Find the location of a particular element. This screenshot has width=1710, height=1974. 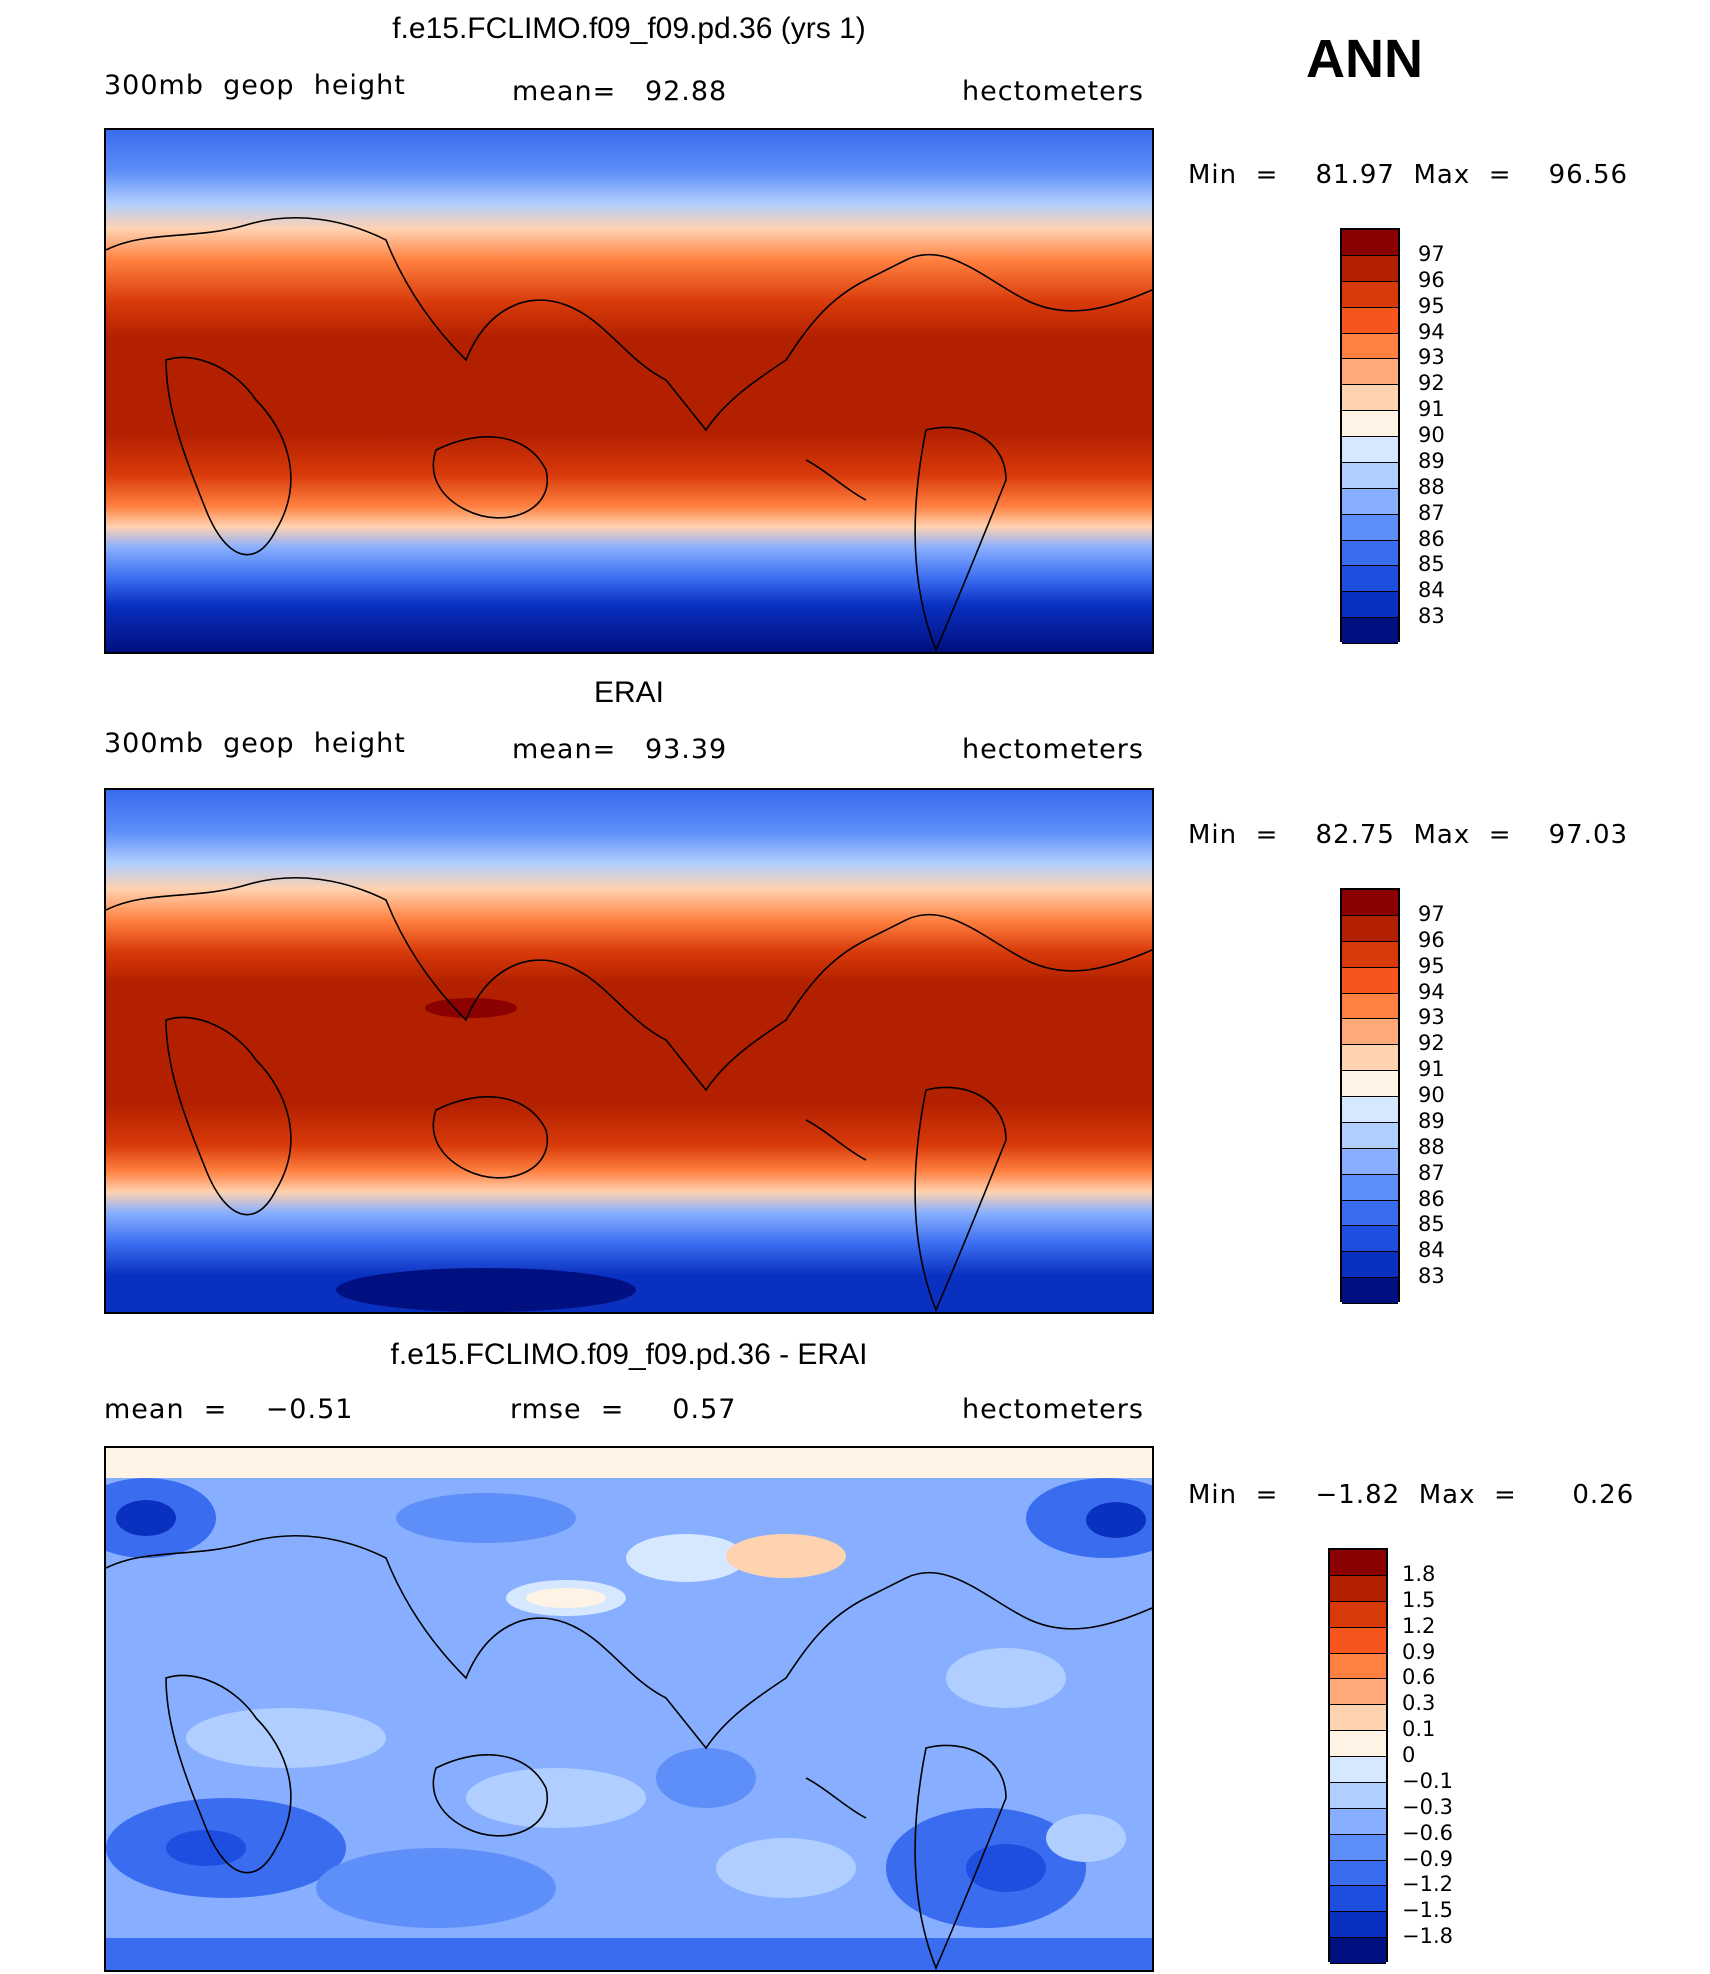

panel-1-minmax: Min = 81.97 Max = 96.56 is located at coordinates (1408, 175).